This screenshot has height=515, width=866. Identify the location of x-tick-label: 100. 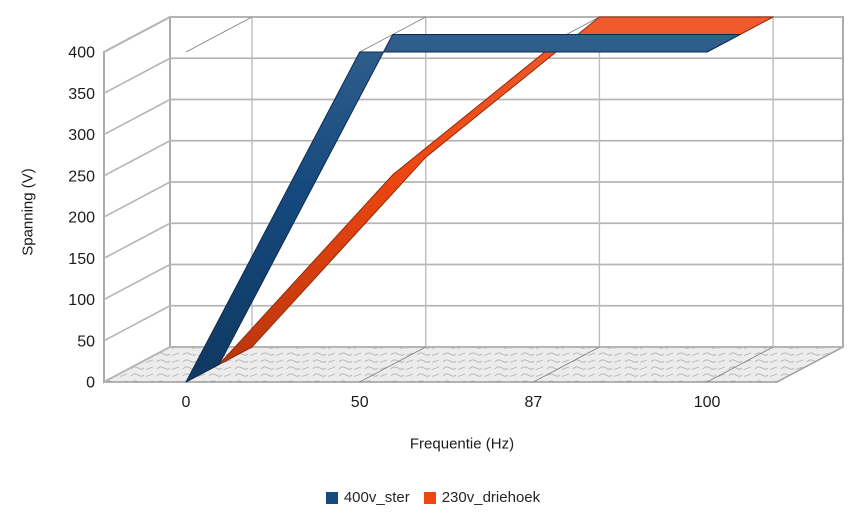
(707, 402).